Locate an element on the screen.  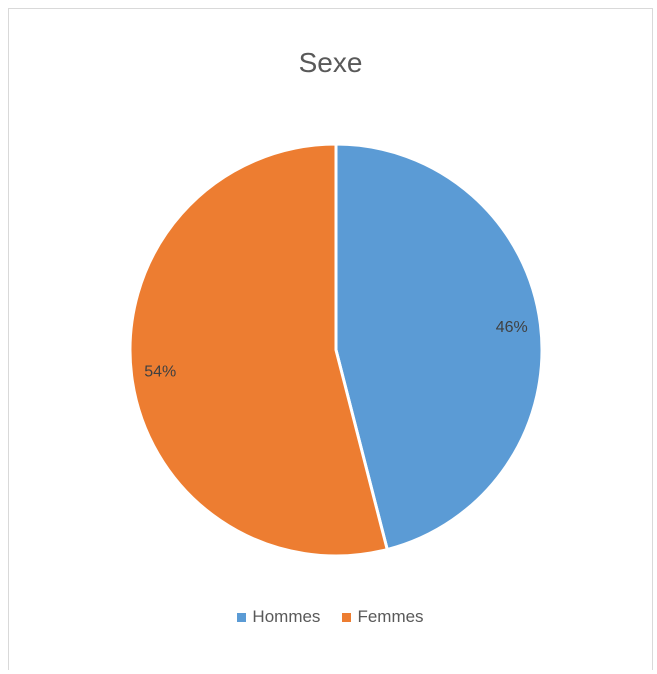
legend-label-femmes: Femmes is located at coordinates (390, 616).